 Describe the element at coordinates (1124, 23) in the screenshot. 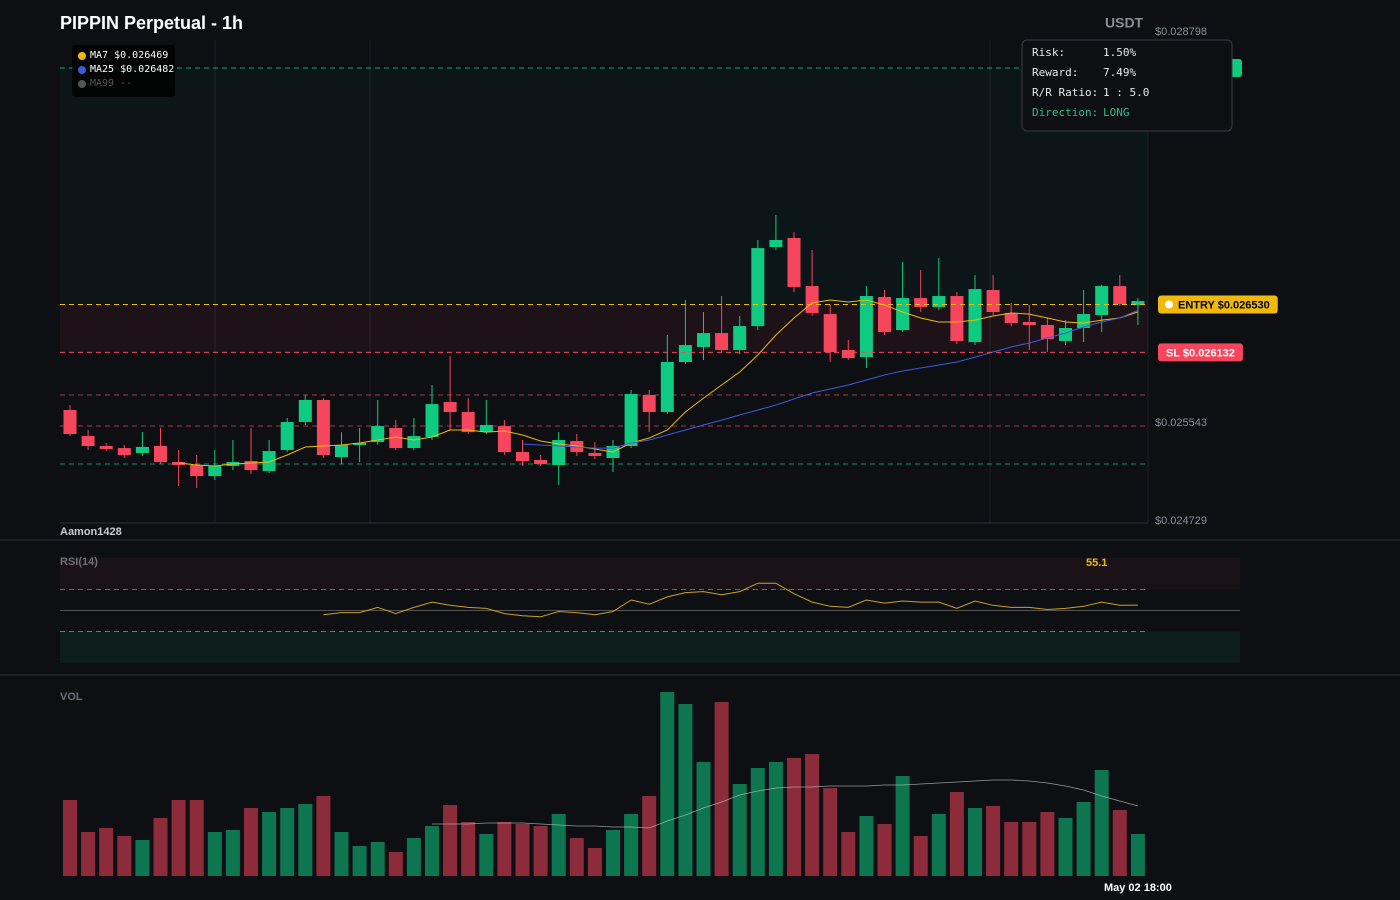

I see `currency: USDT` at that location.